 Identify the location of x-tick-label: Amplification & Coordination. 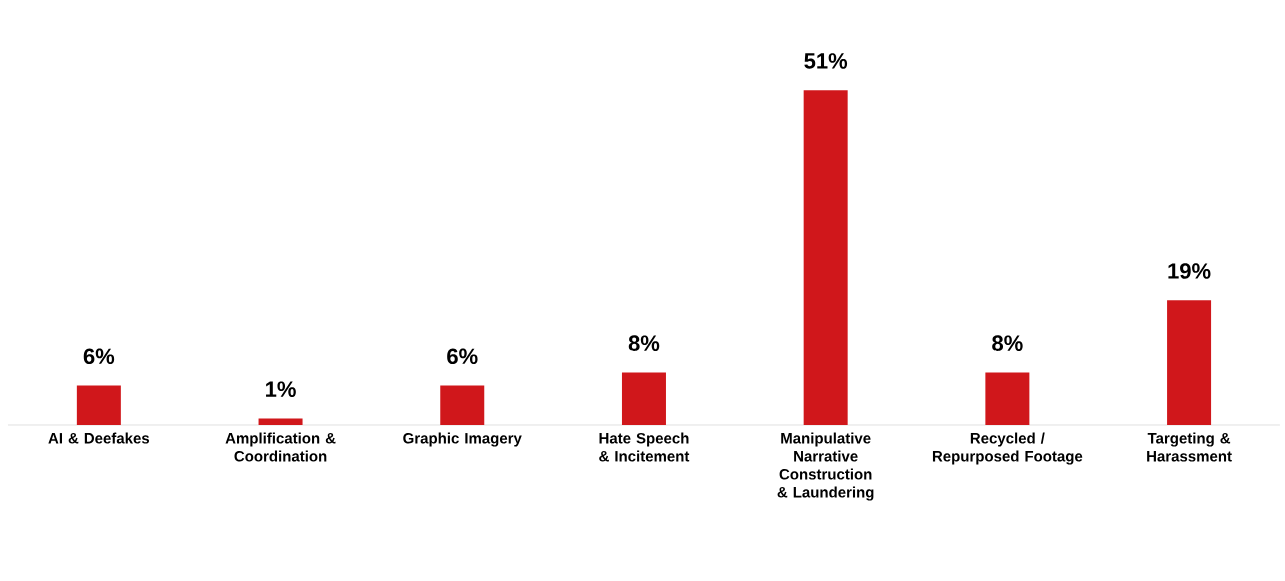
(280, 447).